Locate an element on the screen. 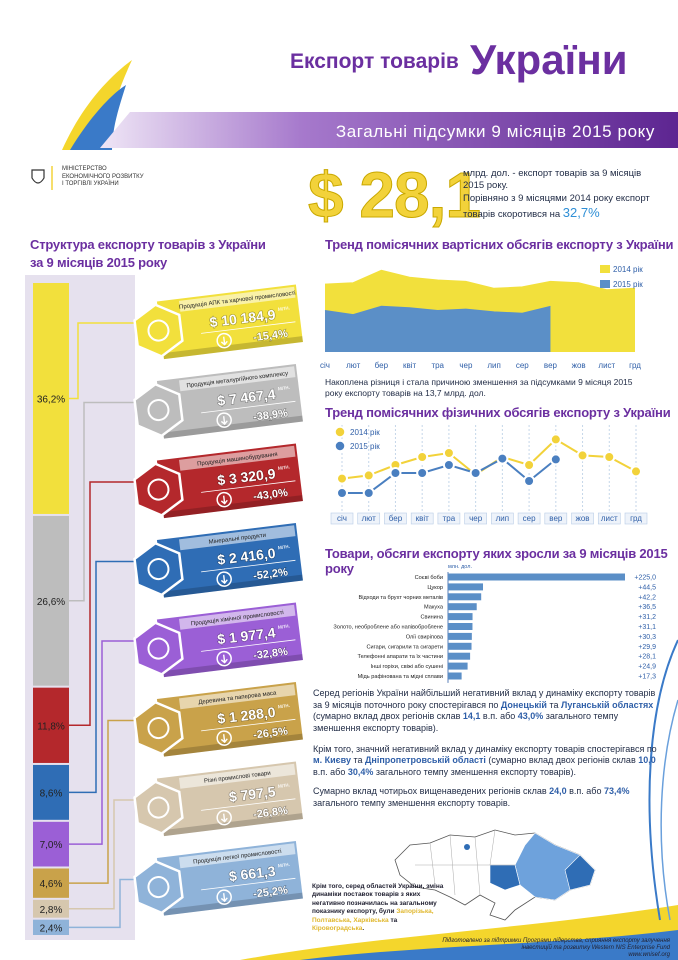  share-label: 36,2% is located at coordinates (51, 399).